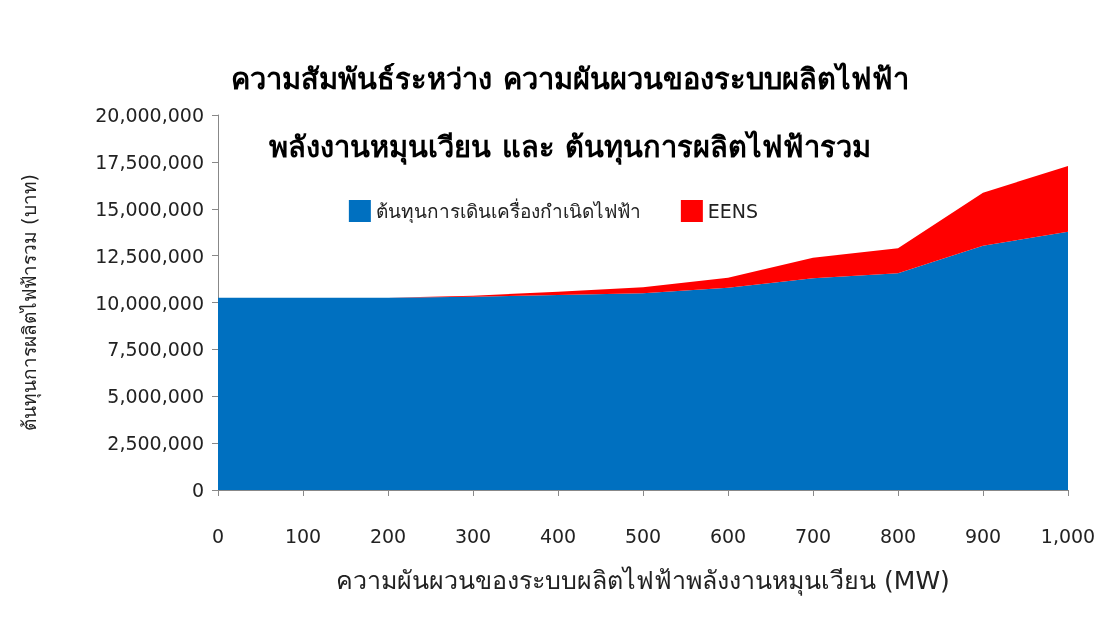 Image resolution: width=1107 pixels, height=621 pixels. What do you see at coordinates (388, 535) in the screenshot?
I see `x-tick-label: 200` at bounding box center [388, 535].